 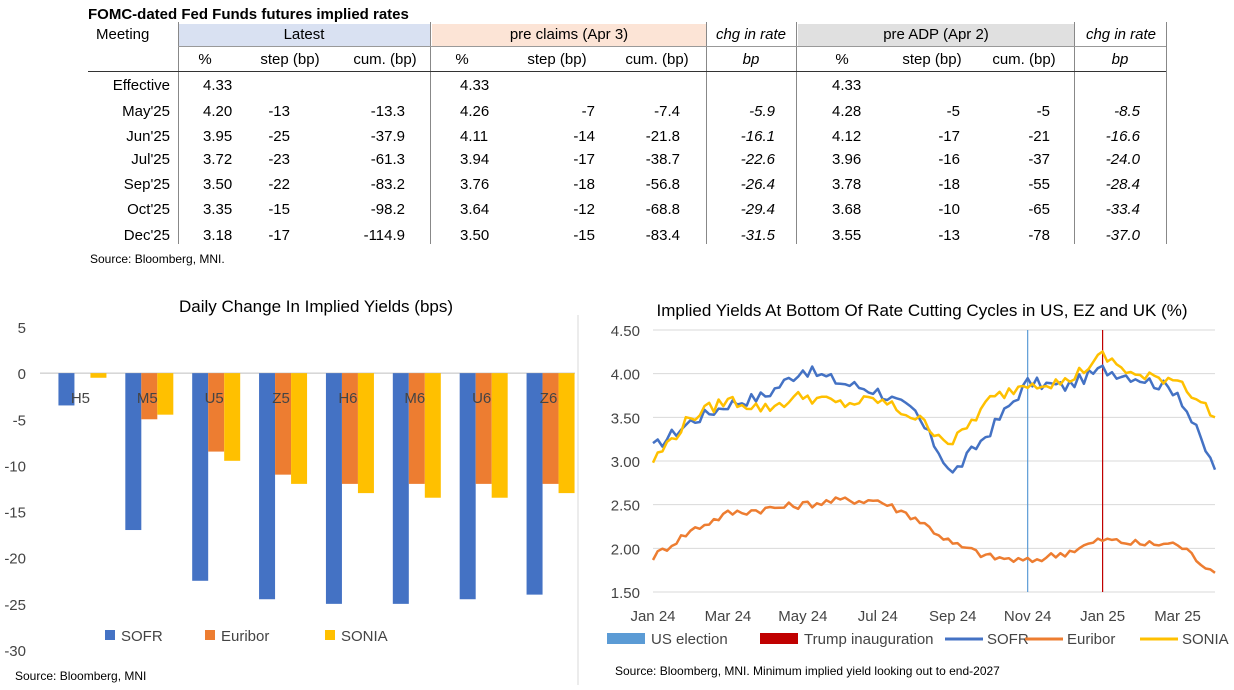 I want to click on table-row-meeting: Jun'25, so click(x=148, y=136).